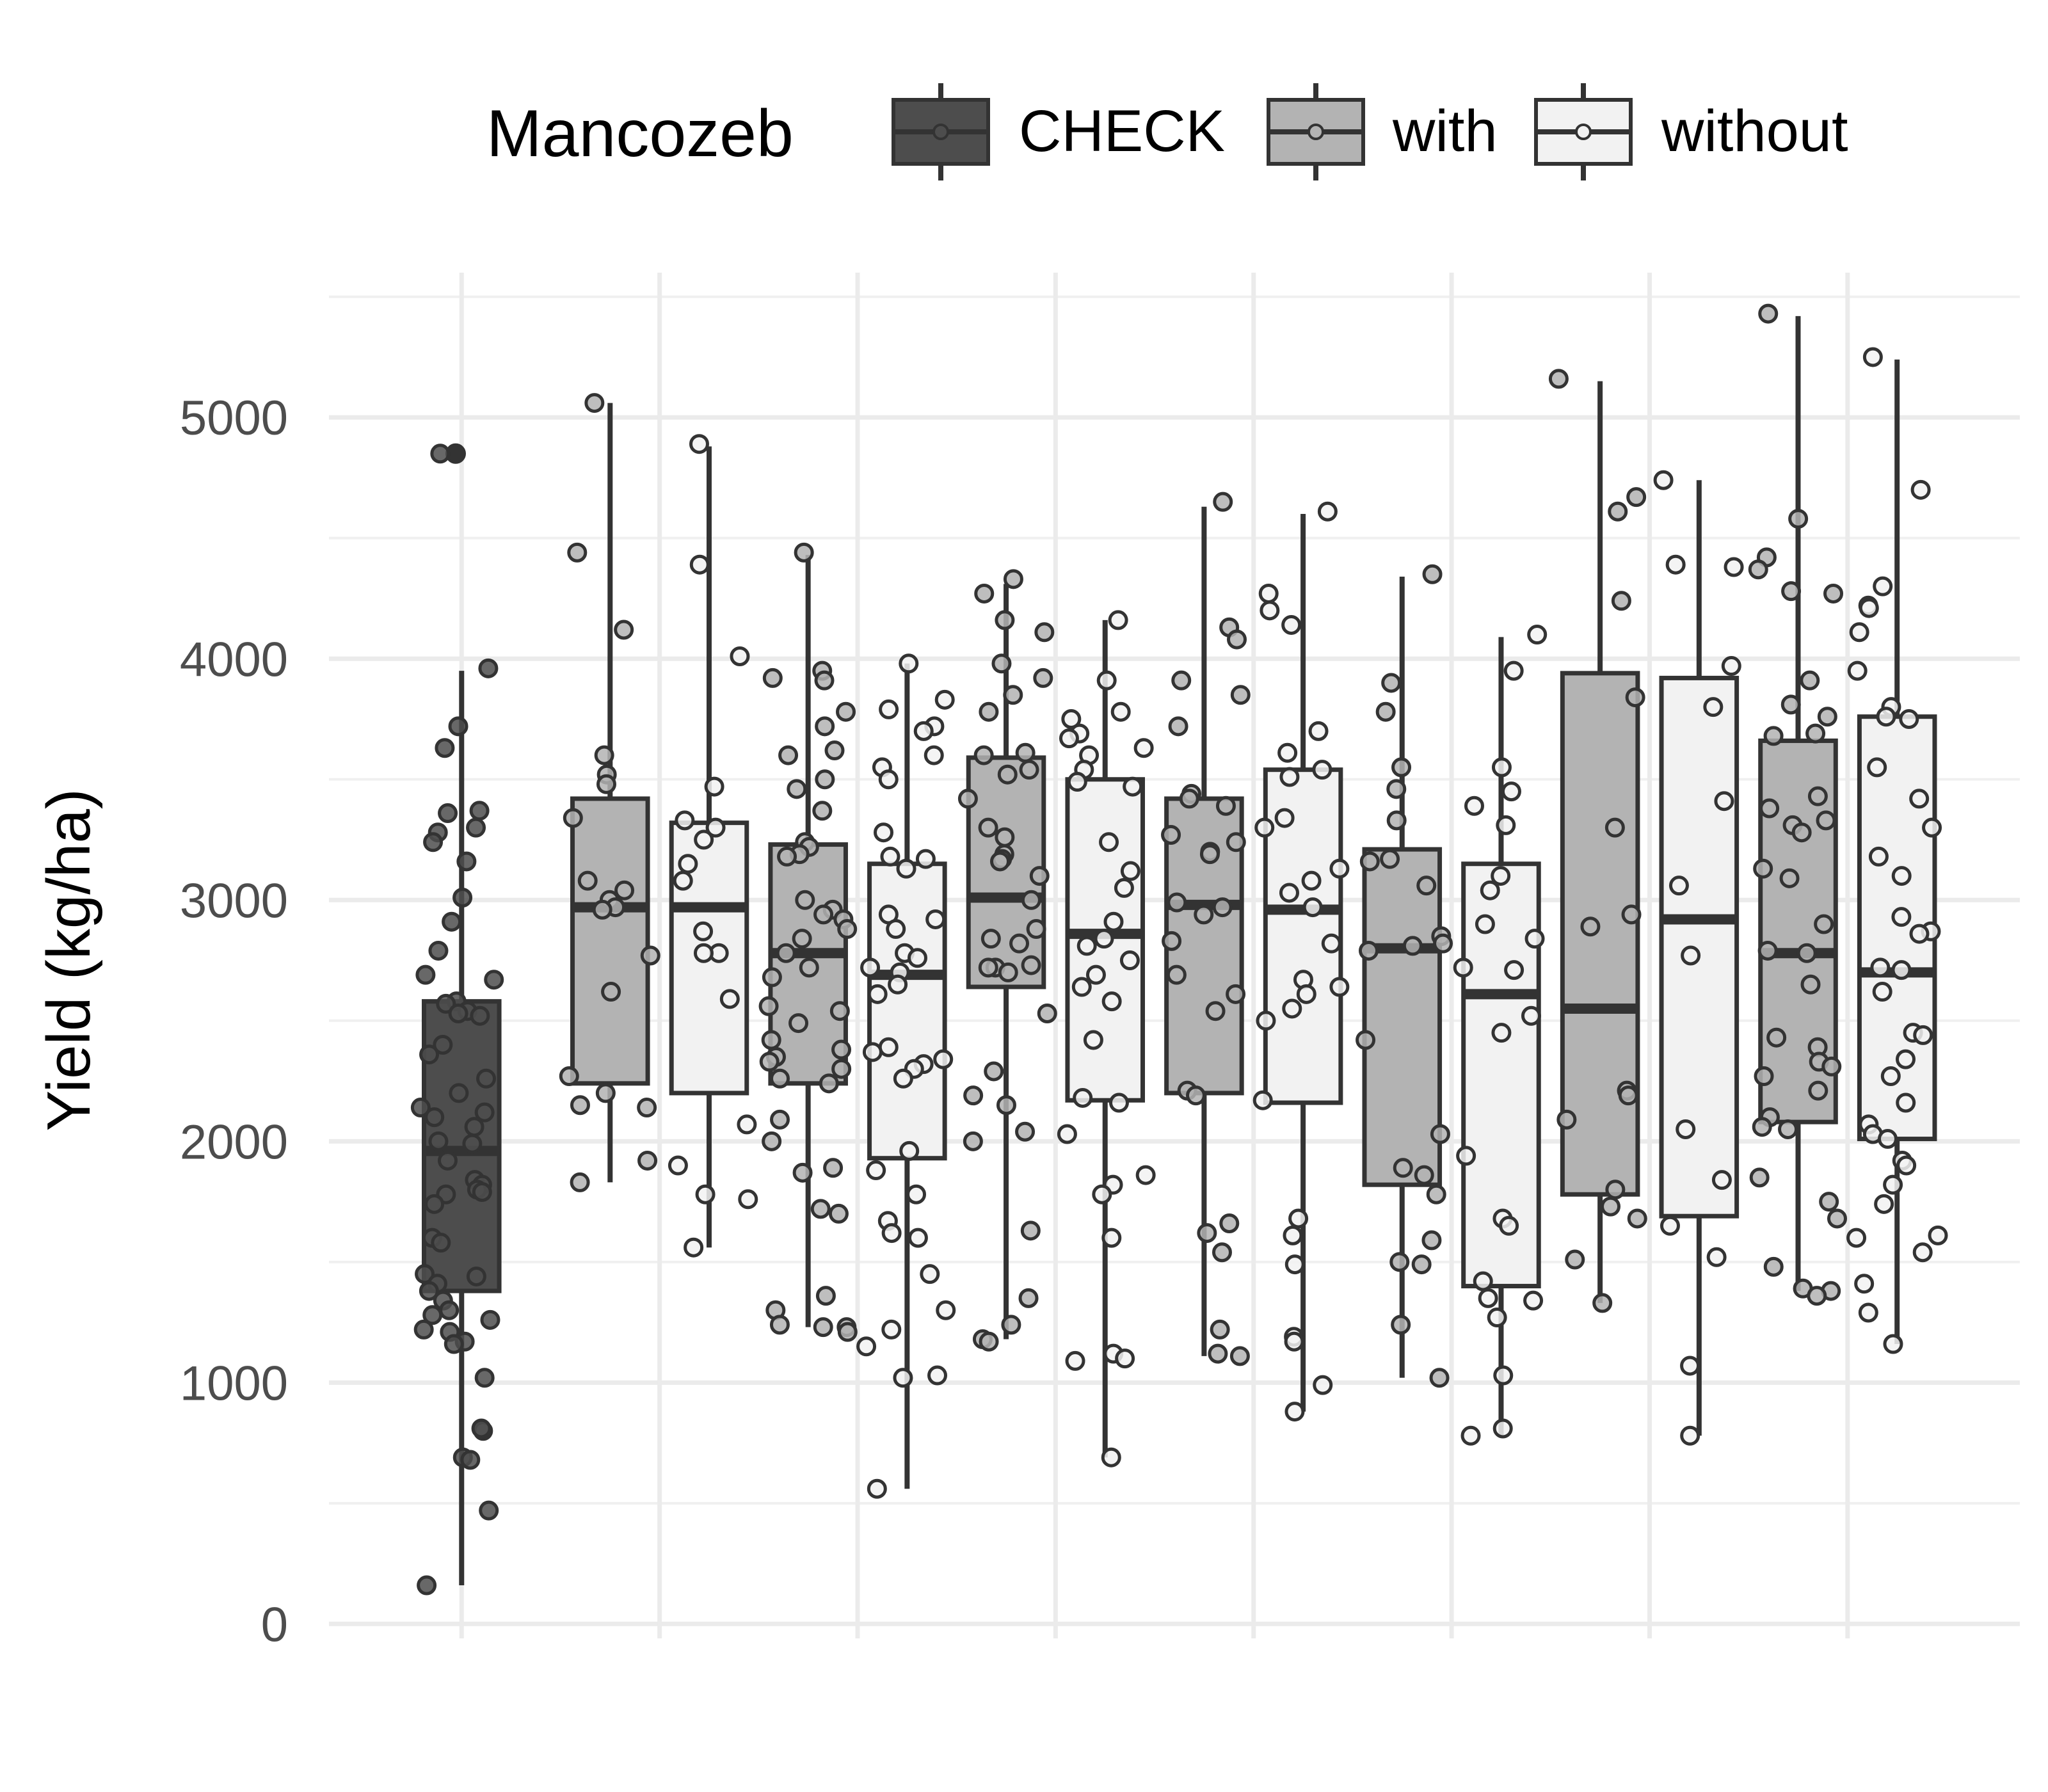  I want to click on legend-label-without: without, so click(1754, 131).